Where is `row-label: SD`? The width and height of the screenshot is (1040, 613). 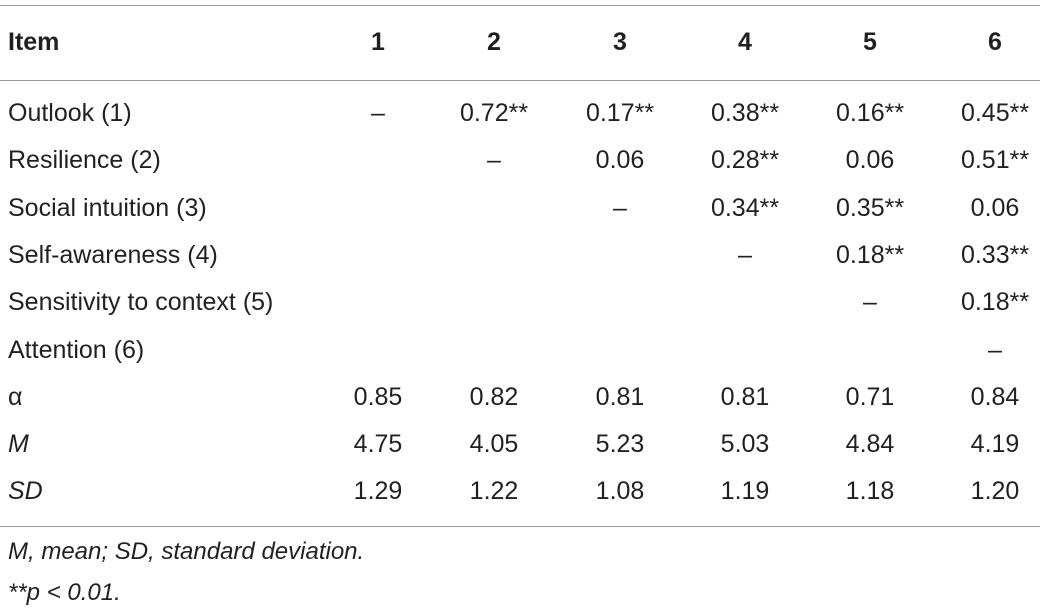 row-label: SD is located at coordinates (25, 491).